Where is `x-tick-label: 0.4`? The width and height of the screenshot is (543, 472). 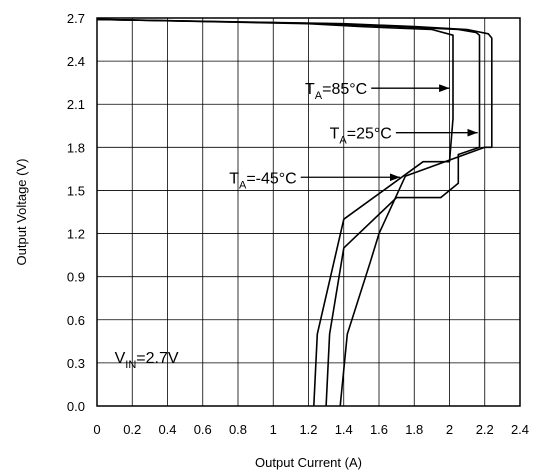 x-tick-label: 0.4 is located at coordinates (167, 429).